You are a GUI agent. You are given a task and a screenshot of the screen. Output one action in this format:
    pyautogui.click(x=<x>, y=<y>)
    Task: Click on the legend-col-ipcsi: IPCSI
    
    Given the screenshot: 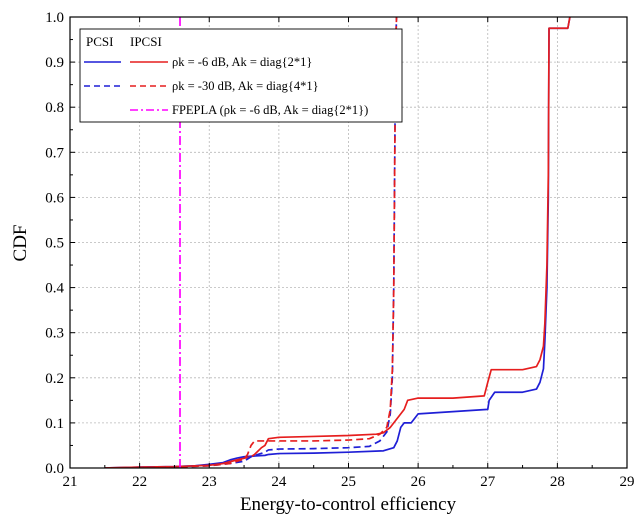 What is the action you would take?
    pyautogui.click(x=146, y=41)
    